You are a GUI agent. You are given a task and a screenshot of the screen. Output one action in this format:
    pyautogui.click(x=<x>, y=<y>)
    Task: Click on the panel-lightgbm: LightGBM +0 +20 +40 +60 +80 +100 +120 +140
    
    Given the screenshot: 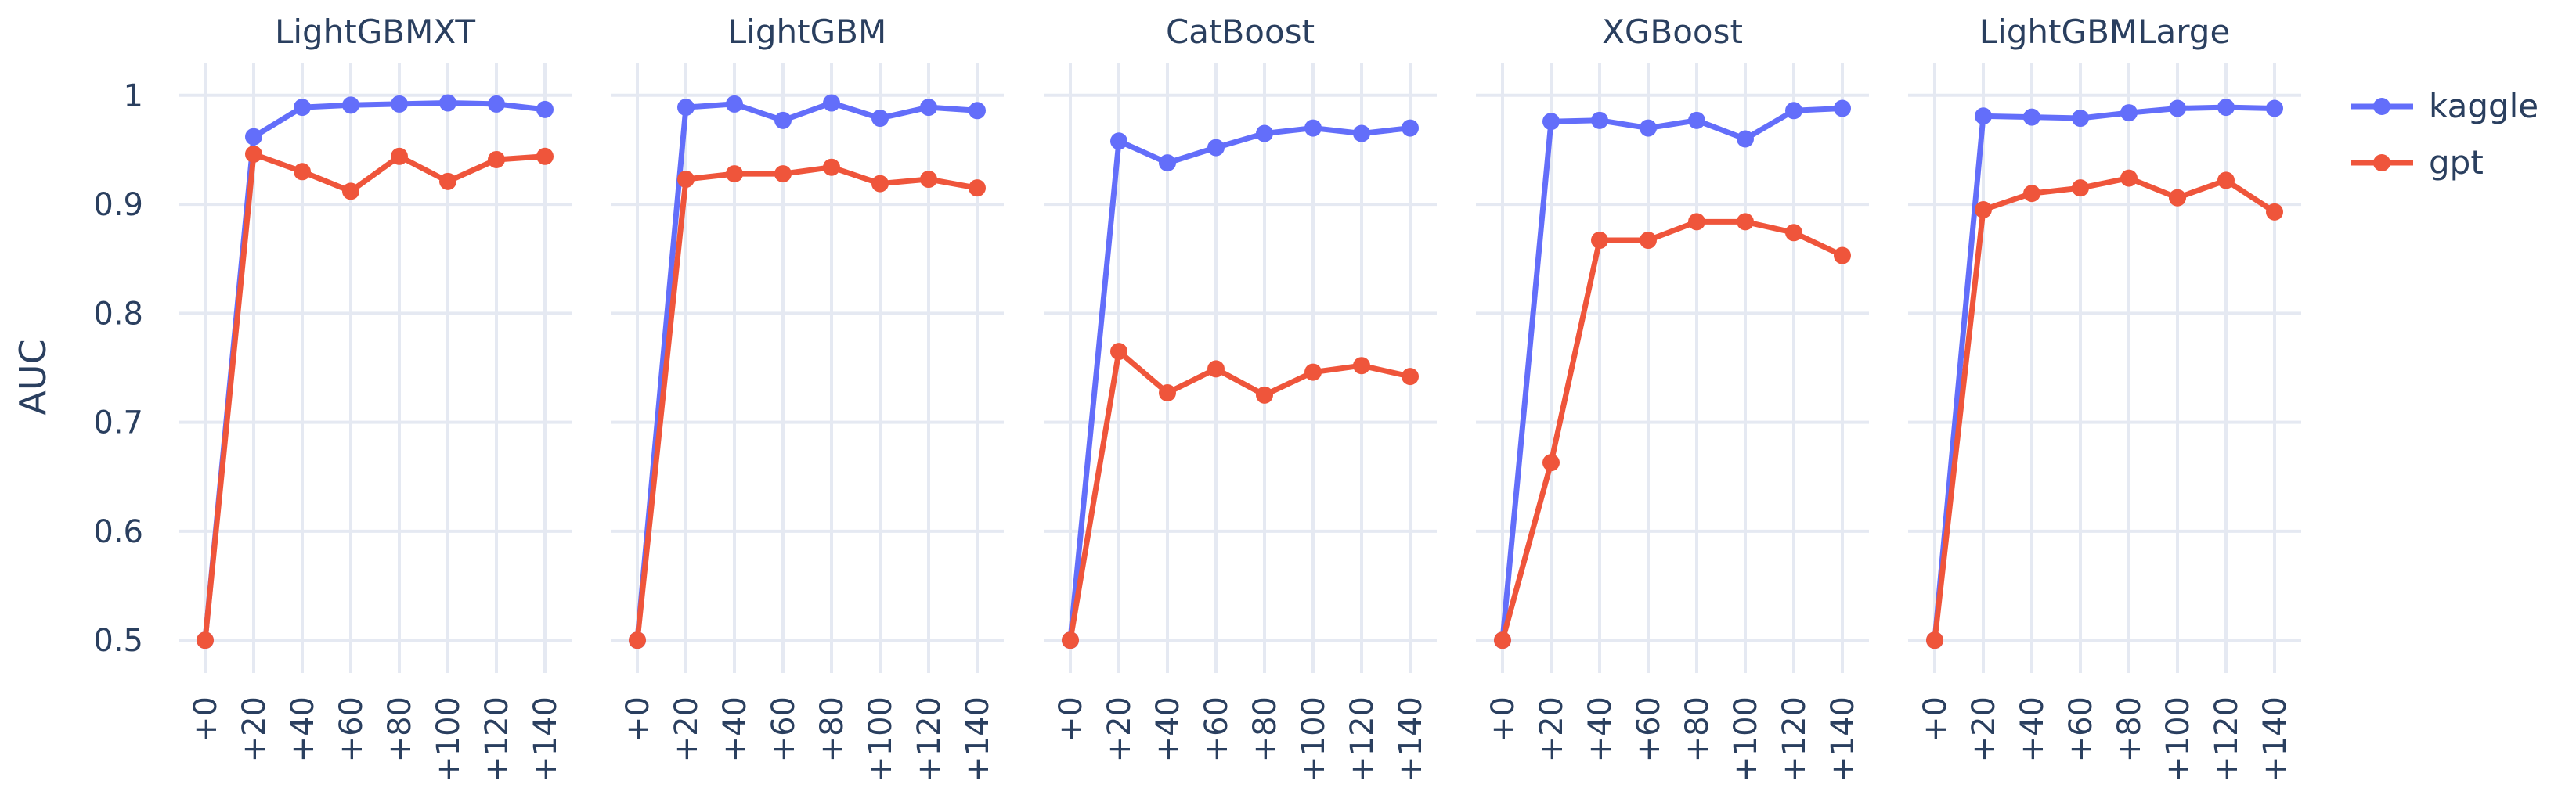 What is the action you would take?
    pyautogui.click(x=808, y=398)
    